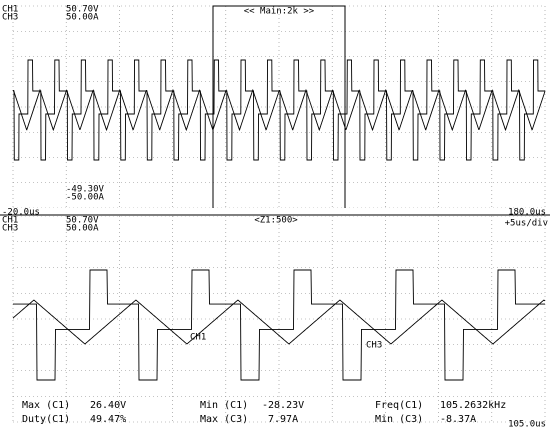  What do you see at coordinates (275, 212) in the screenshot?
I see `divider` at bounding box center [275, 212].